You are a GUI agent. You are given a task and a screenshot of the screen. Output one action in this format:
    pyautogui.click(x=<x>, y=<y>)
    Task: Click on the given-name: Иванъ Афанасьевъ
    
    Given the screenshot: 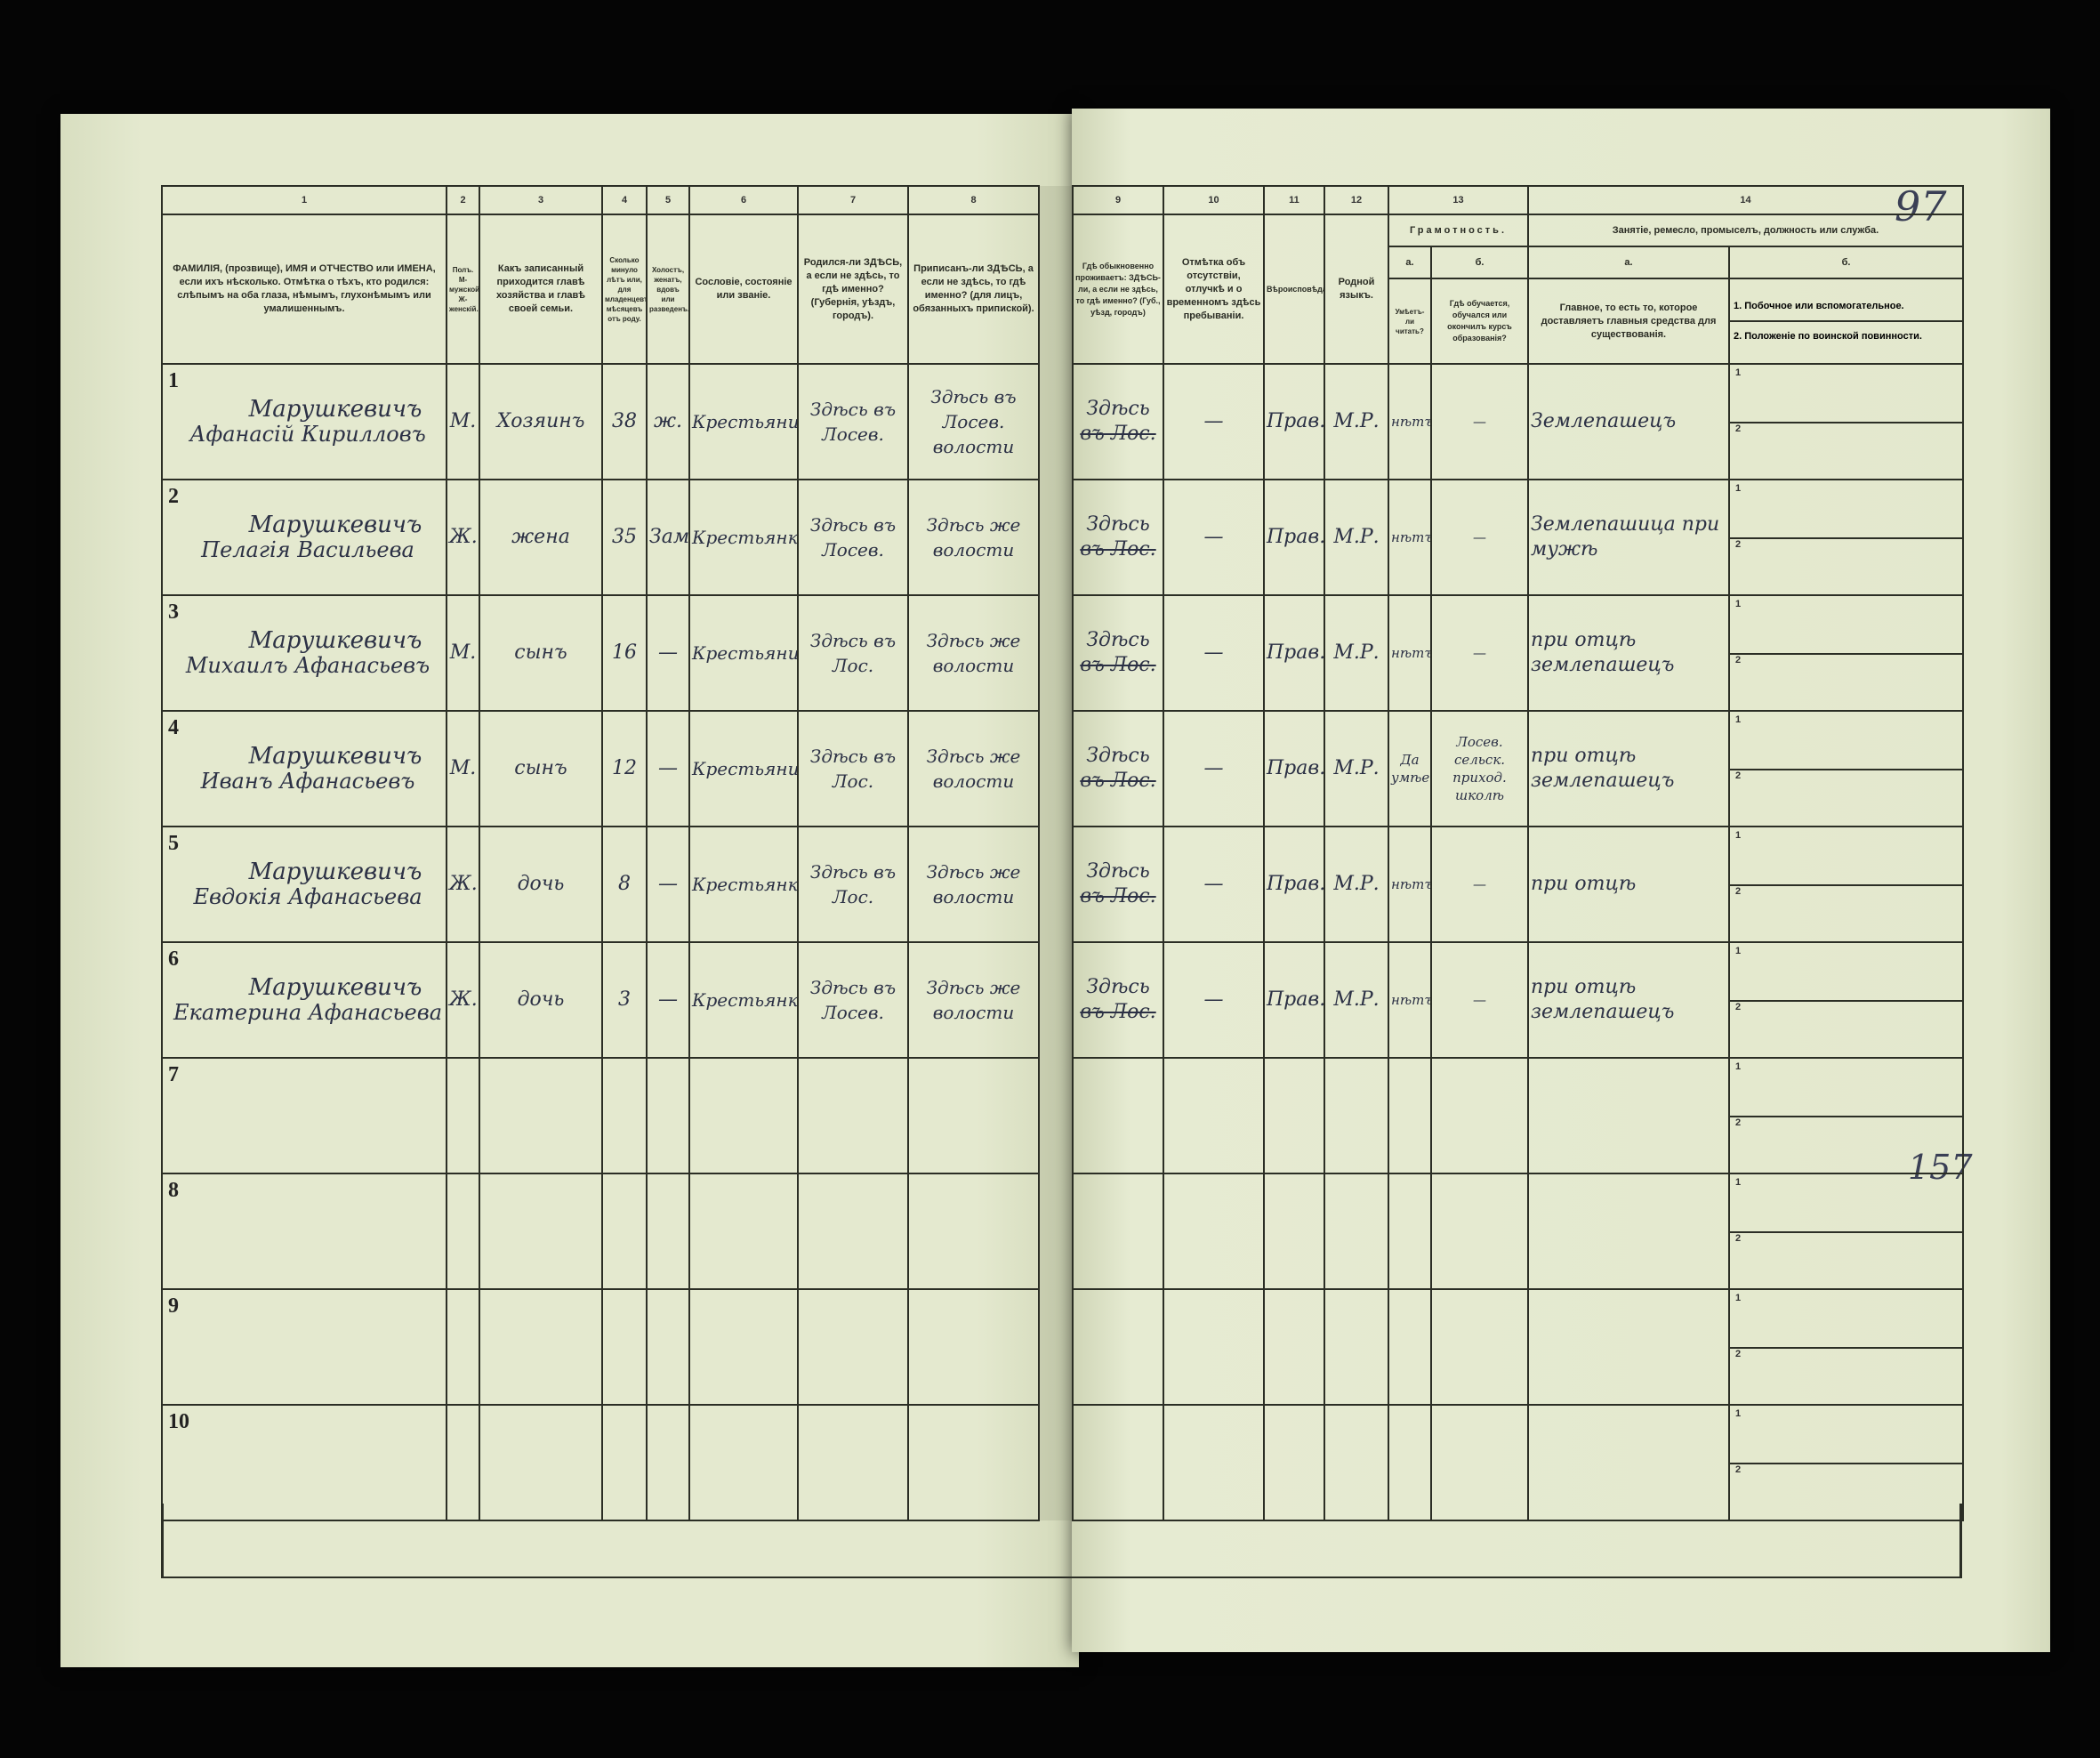 What is the action you would take?
    pyautogui.click(x=307, y=782)
    